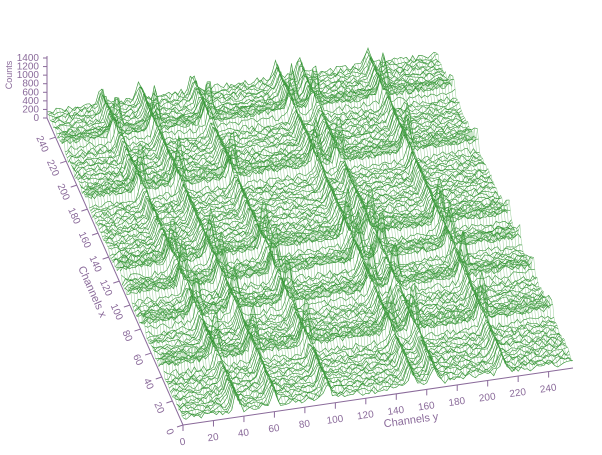 The width and height of the screenshot is (602, 455). Describe the element at coordinates (30, 92) in the screenshot. I see `z-tick-label: 600` at that location.